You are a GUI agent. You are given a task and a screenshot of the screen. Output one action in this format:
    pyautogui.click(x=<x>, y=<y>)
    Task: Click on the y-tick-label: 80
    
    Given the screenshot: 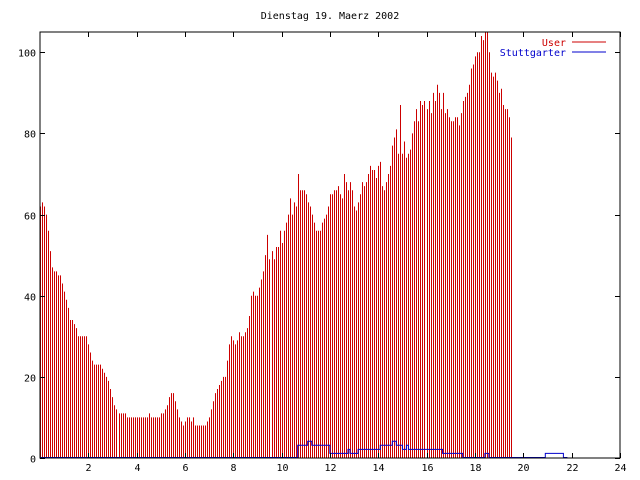 What is the action you would take?
    pyautogui.click(x=30, y=135)
    